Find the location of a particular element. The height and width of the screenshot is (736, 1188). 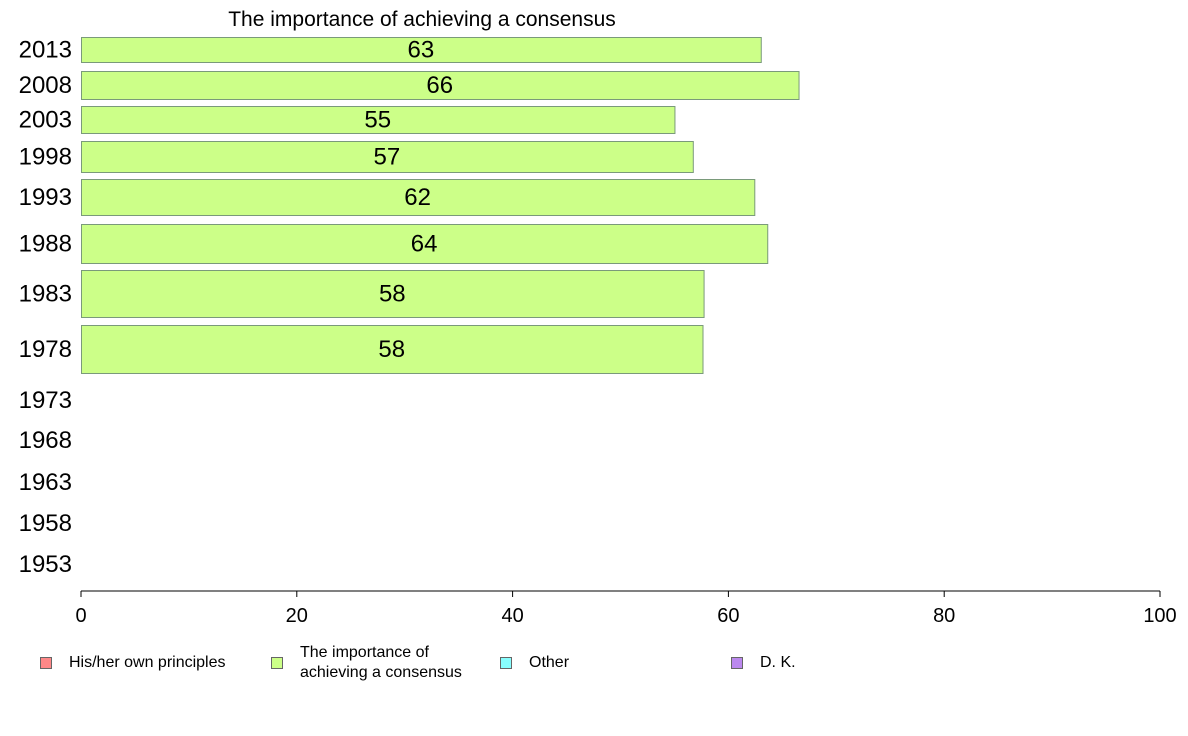

year-label: 2008 is located at coordinates (45, 85).